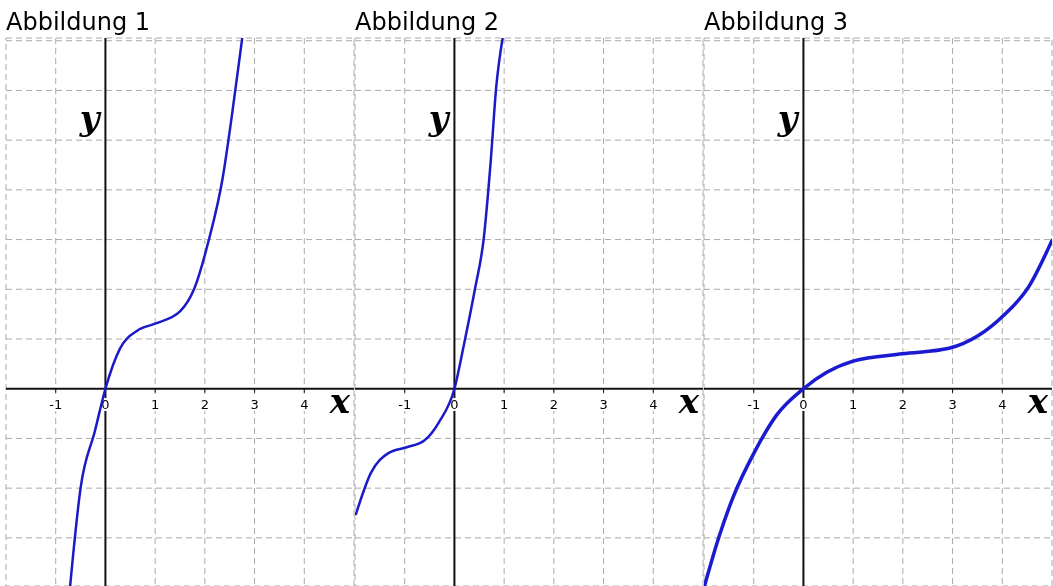  What do you see at coordinates (776, 22) in the screenshot?
I see `chart-title: Abbildung 3` at bounding box center [776, 22].